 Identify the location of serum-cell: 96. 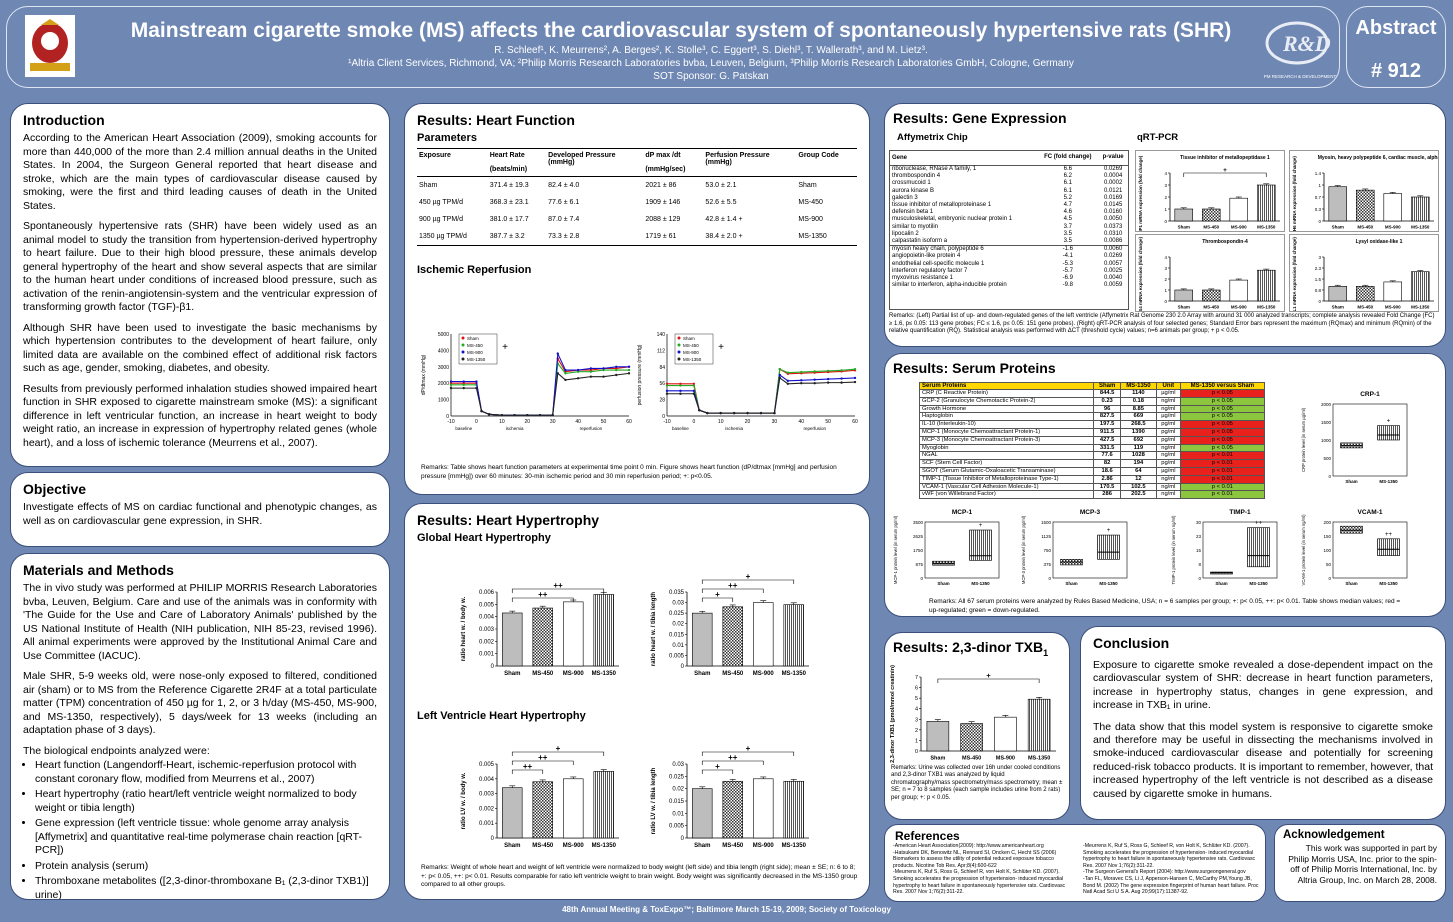
(1107, 409).